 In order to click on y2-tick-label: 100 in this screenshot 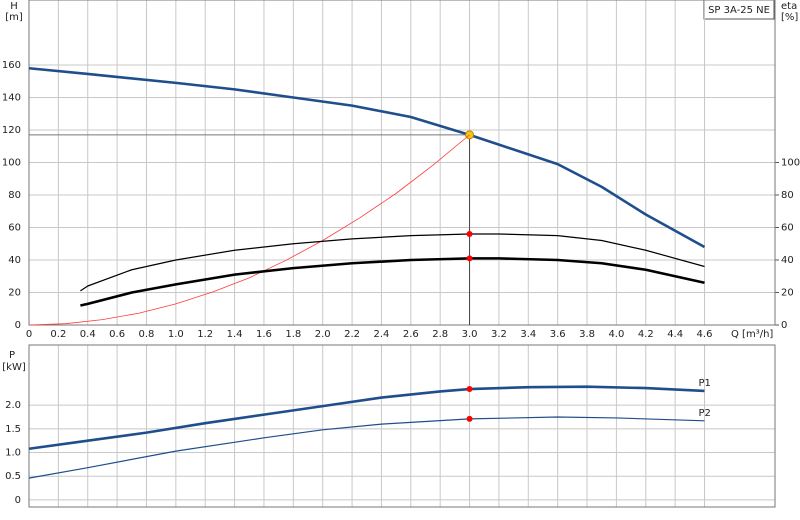, I will do `click(790, 163)`.